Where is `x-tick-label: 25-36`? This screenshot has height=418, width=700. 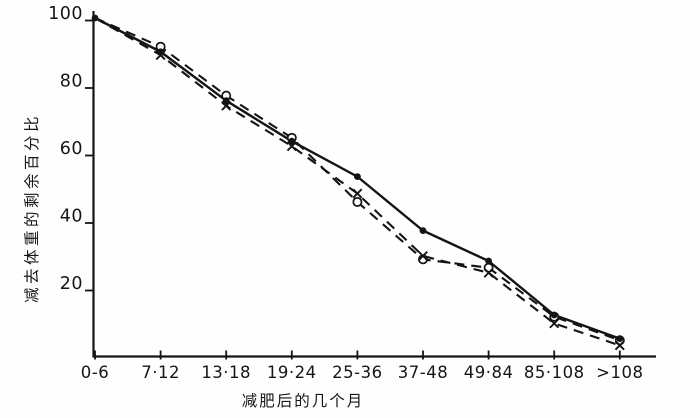
x-tick-label: 25-36 is located at coordinates (357, 372).